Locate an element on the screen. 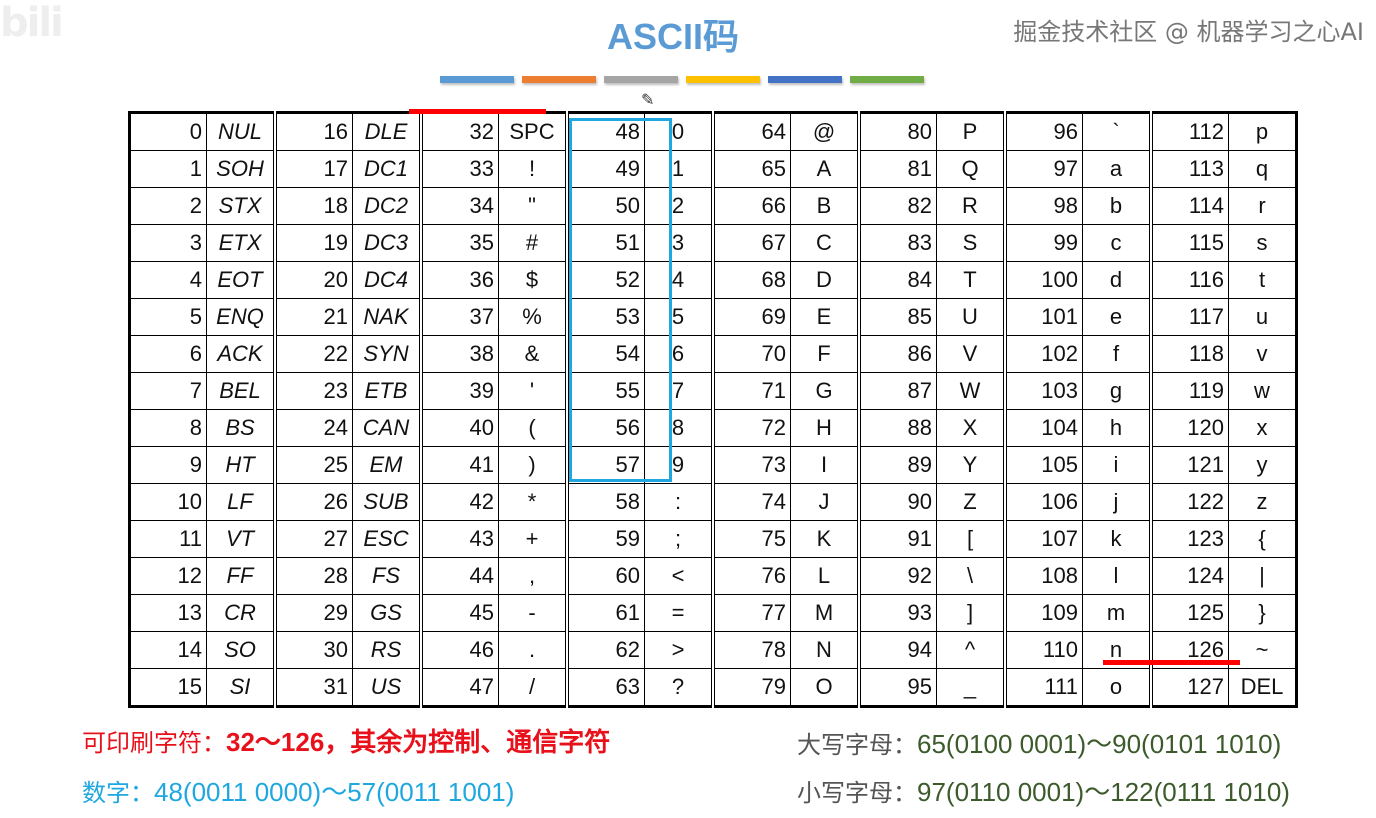  code-cell: 108 is located at coordinates (1043, 576).